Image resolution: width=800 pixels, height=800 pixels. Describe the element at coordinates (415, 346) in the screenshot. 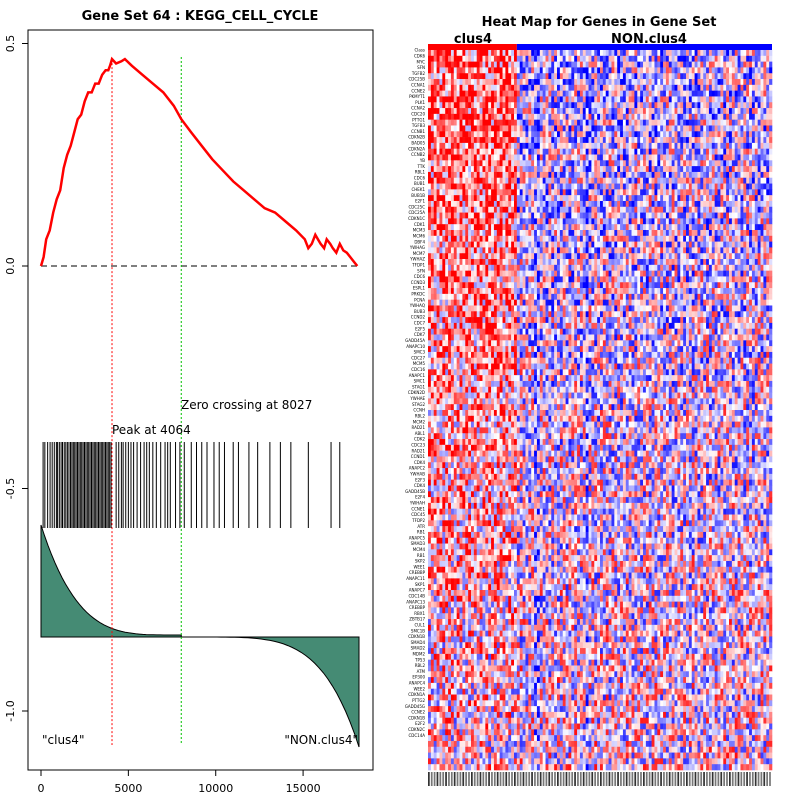

I see `heatmap-row-label: ANAPC10` at that location.